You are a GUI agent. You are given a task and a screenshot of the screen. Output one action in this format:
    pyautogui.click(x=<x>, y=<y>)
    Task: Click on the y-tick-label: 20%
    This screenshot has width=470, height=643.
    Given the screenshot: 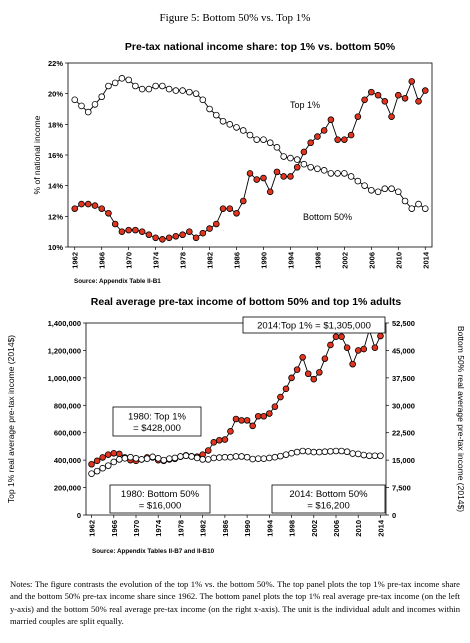 What is the action you would take?
    pyautogui.click(x=55, y=94)
    